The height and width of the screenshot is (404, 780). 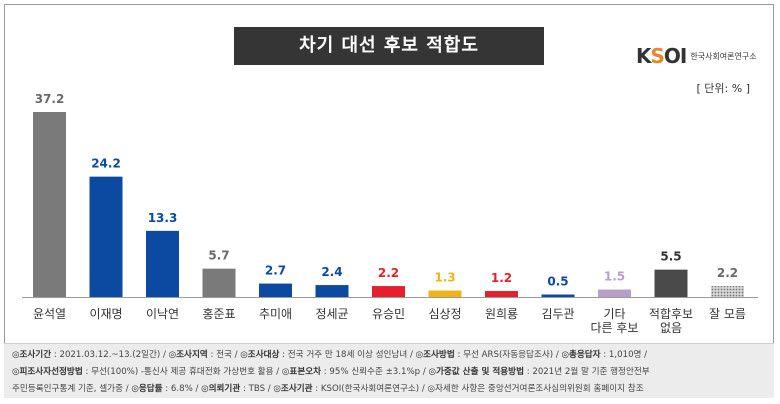 I want to click on footnote-key: ◎총응답자, so click(x=581, y=355).